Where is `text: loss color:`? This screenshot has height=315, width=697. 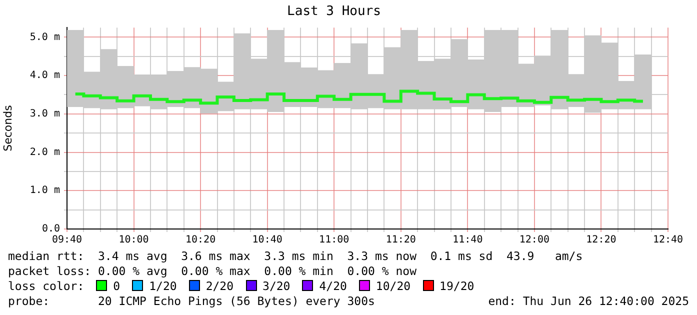 text: loss color: is located at coordinates (46, 286).